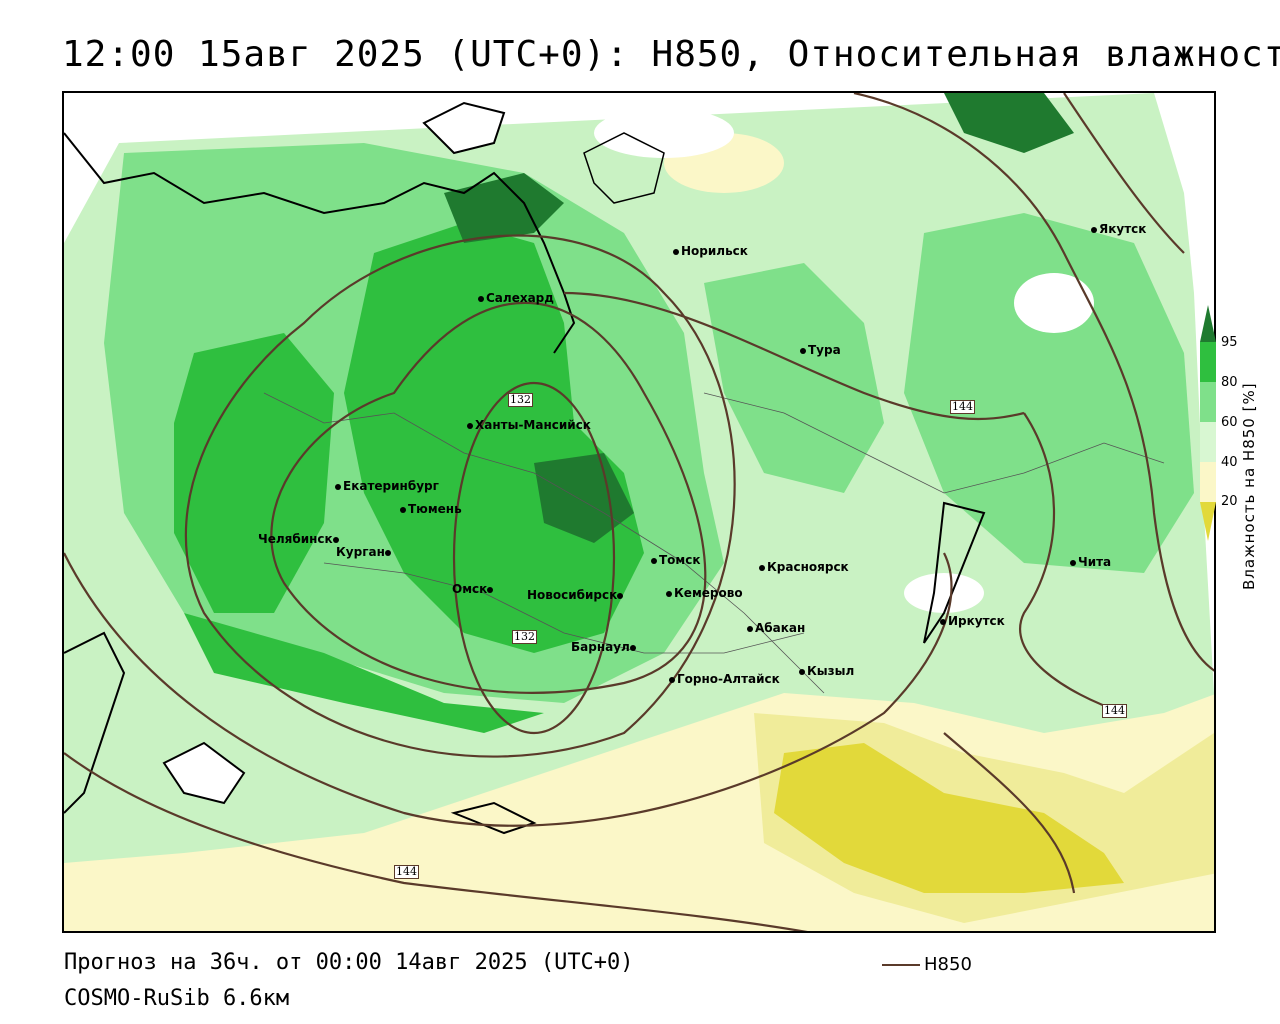 This screenshot has height=1024, width=1280. I want to click on city-kyzyl: Кызыл, so click(826, 671).